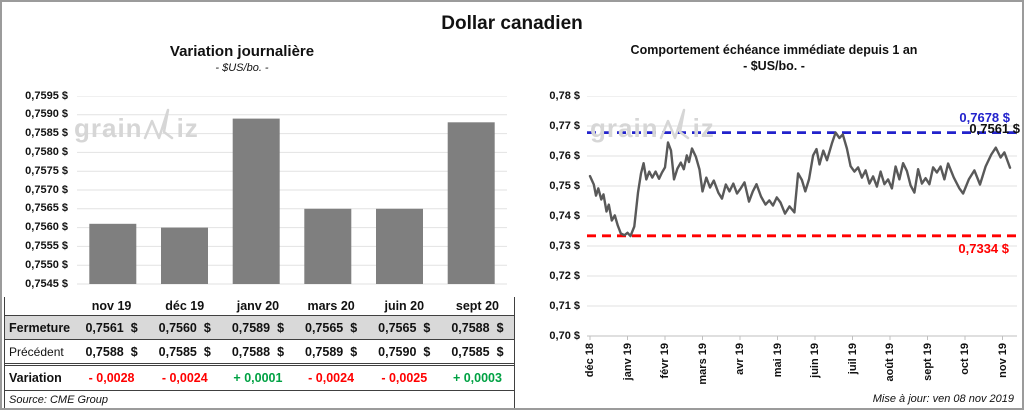 The width and height of the screenshot is (1024, 410). I want to click on row-label: Variation, so click(35, 378).